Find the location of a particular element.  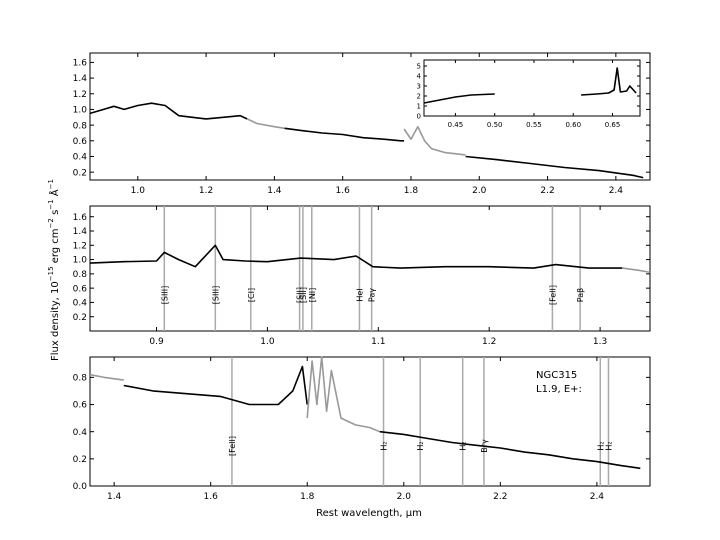

ylabel-part: Å is located at coordinates (54, 194).